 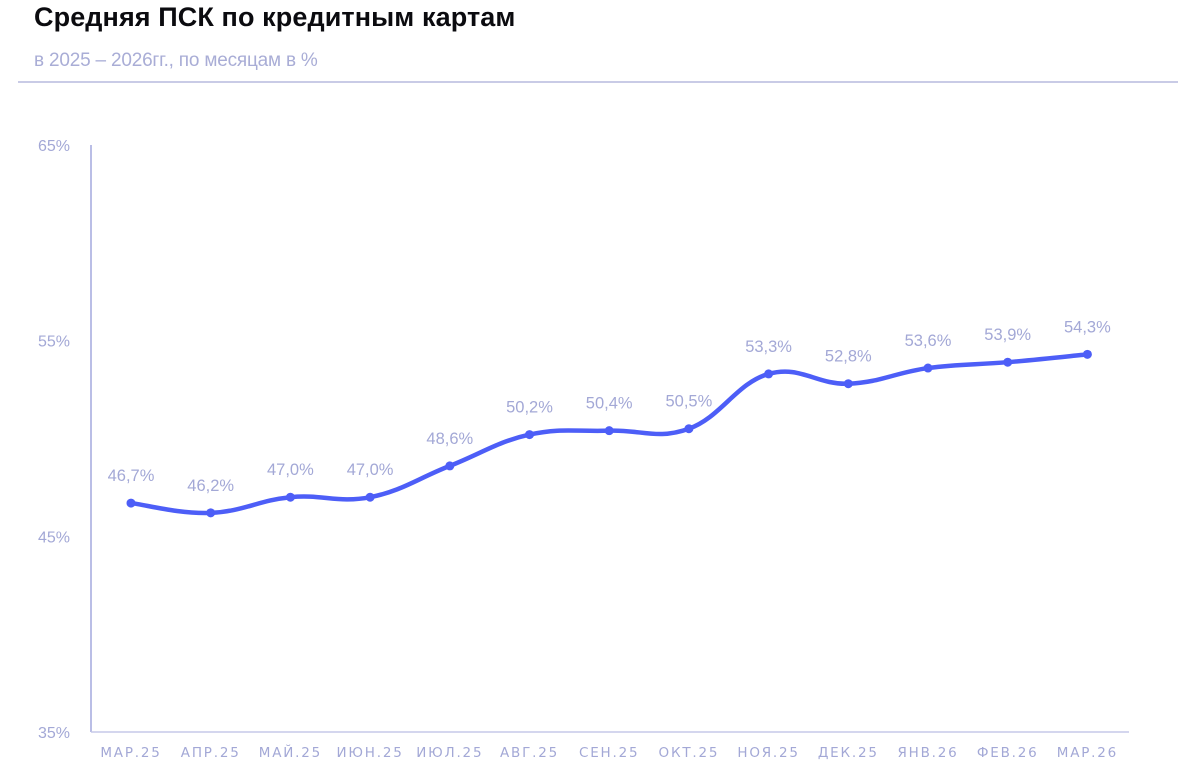 I want to click on y-tick-label: 35%, so click(x=54, y=733).